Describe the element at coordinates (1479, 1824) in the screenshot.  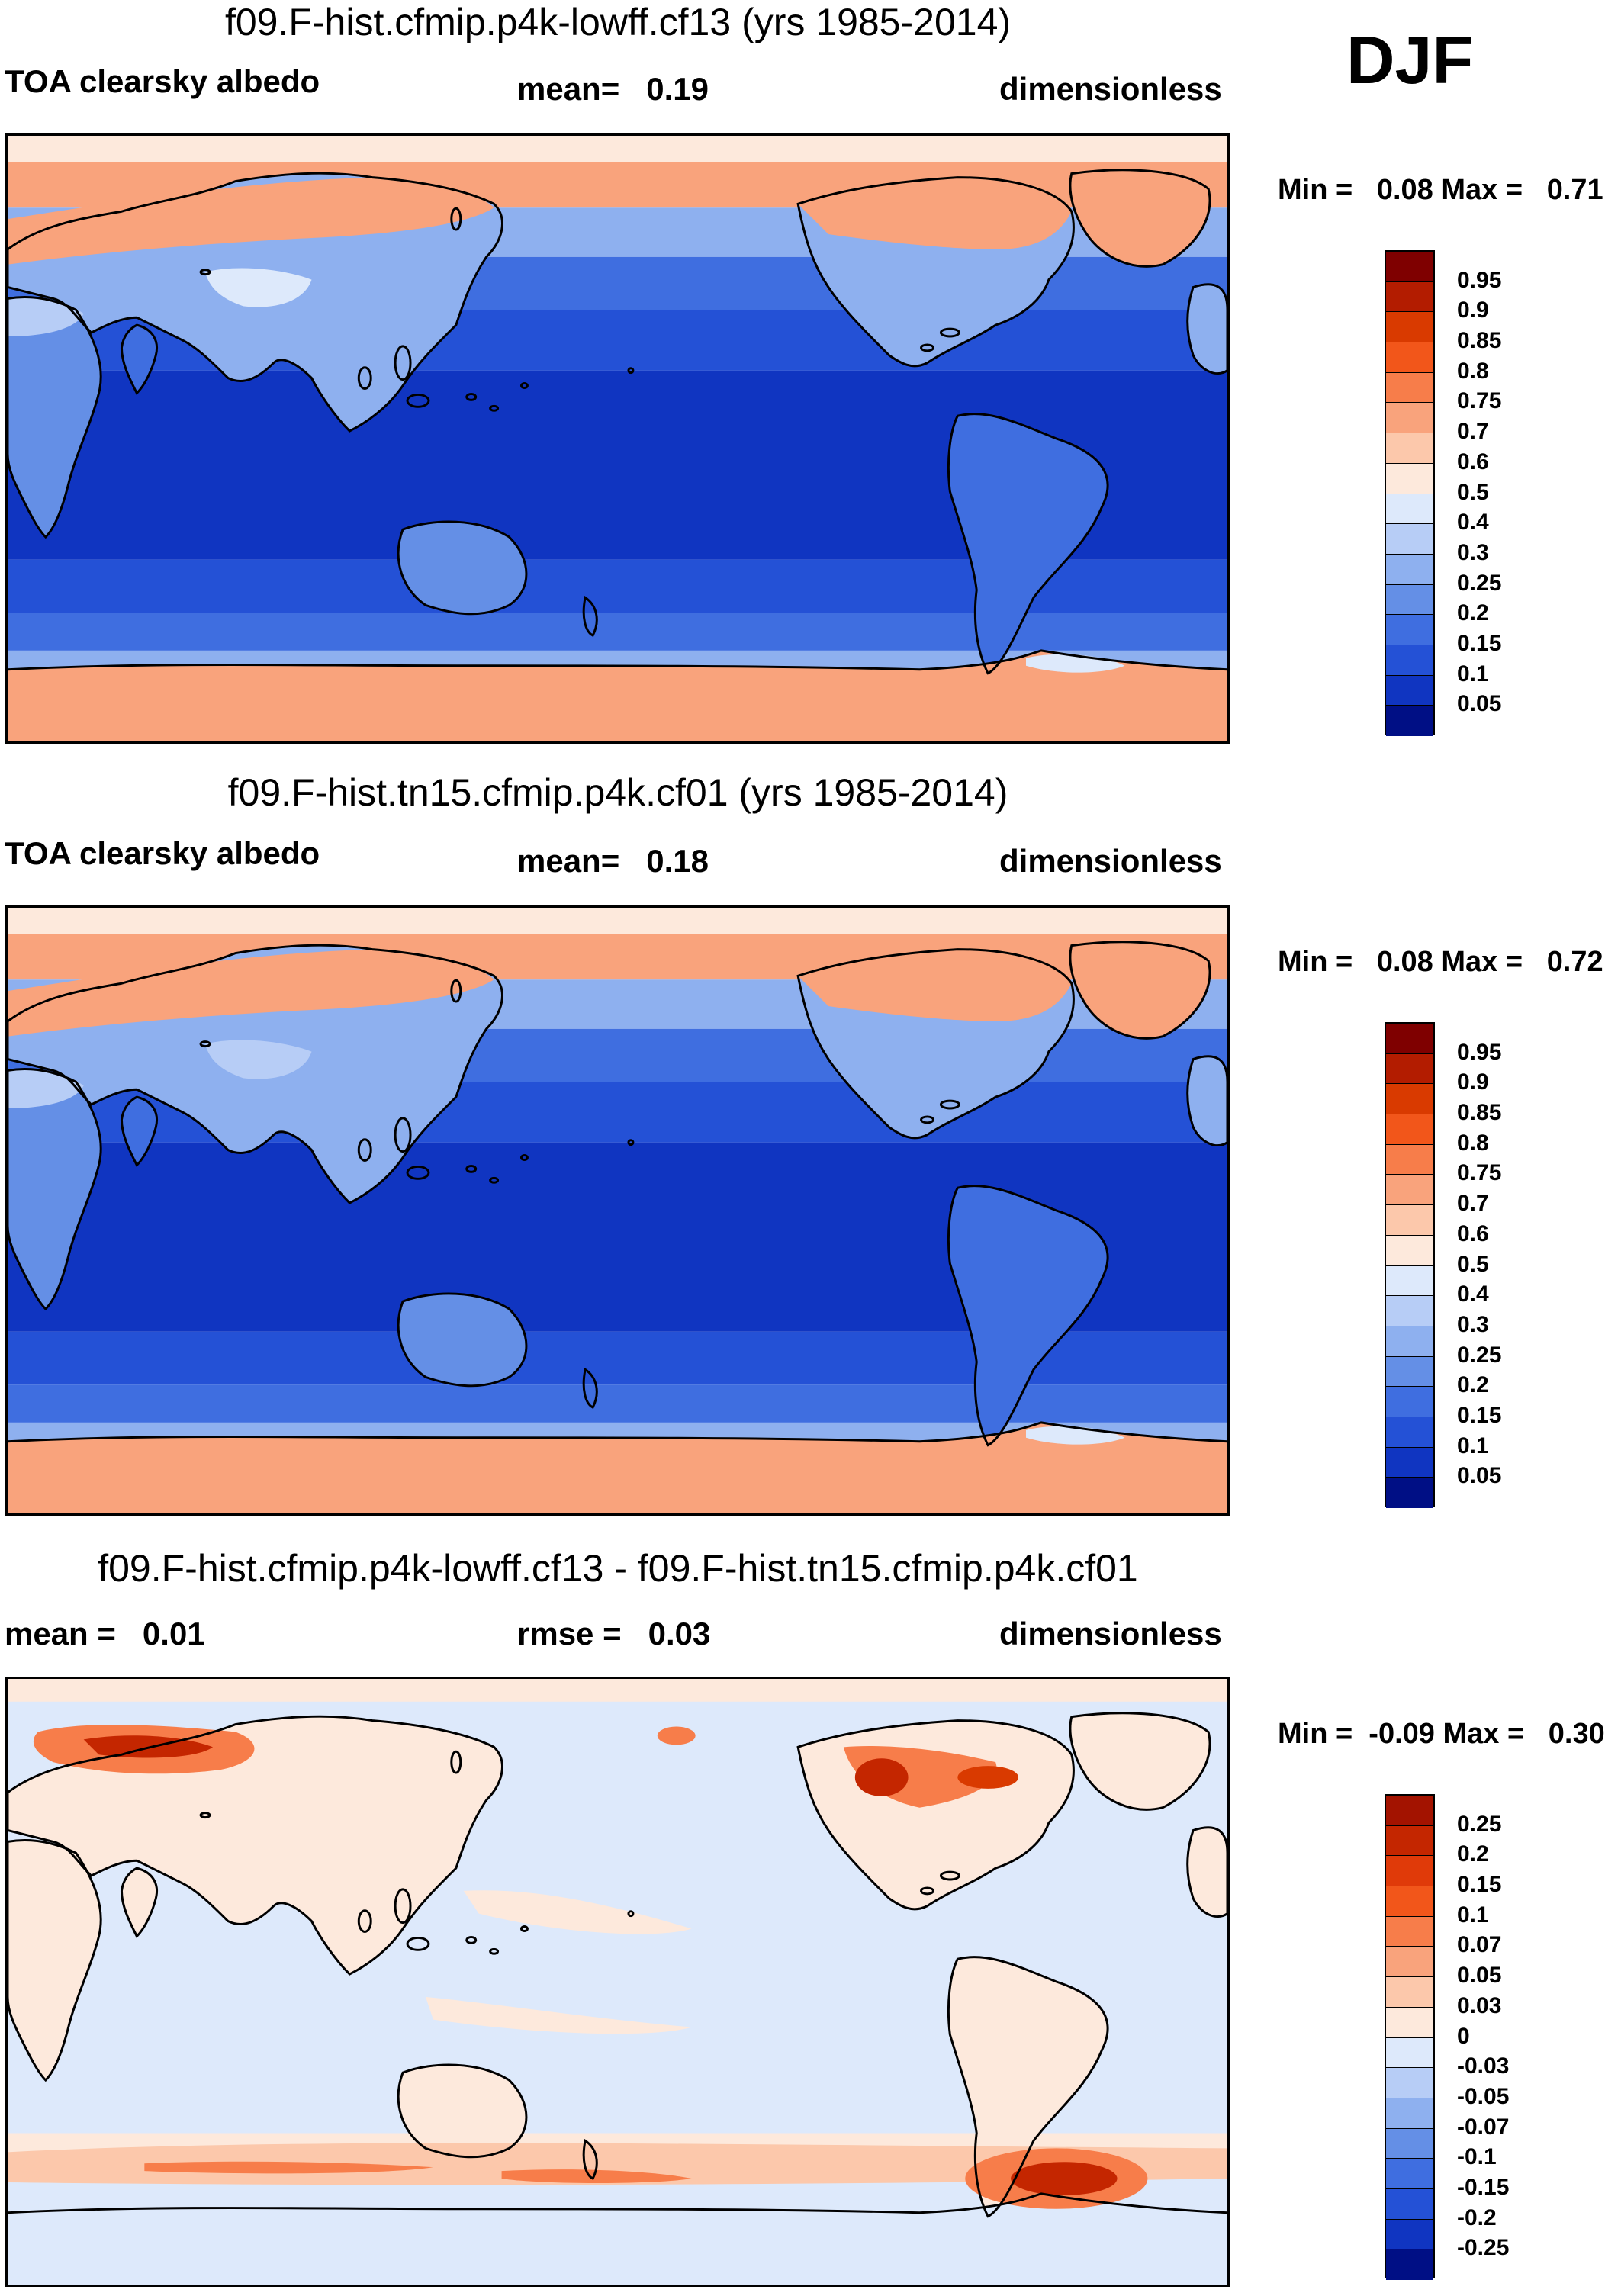
I see `colorbar-tick-label: 0.25` at that location.